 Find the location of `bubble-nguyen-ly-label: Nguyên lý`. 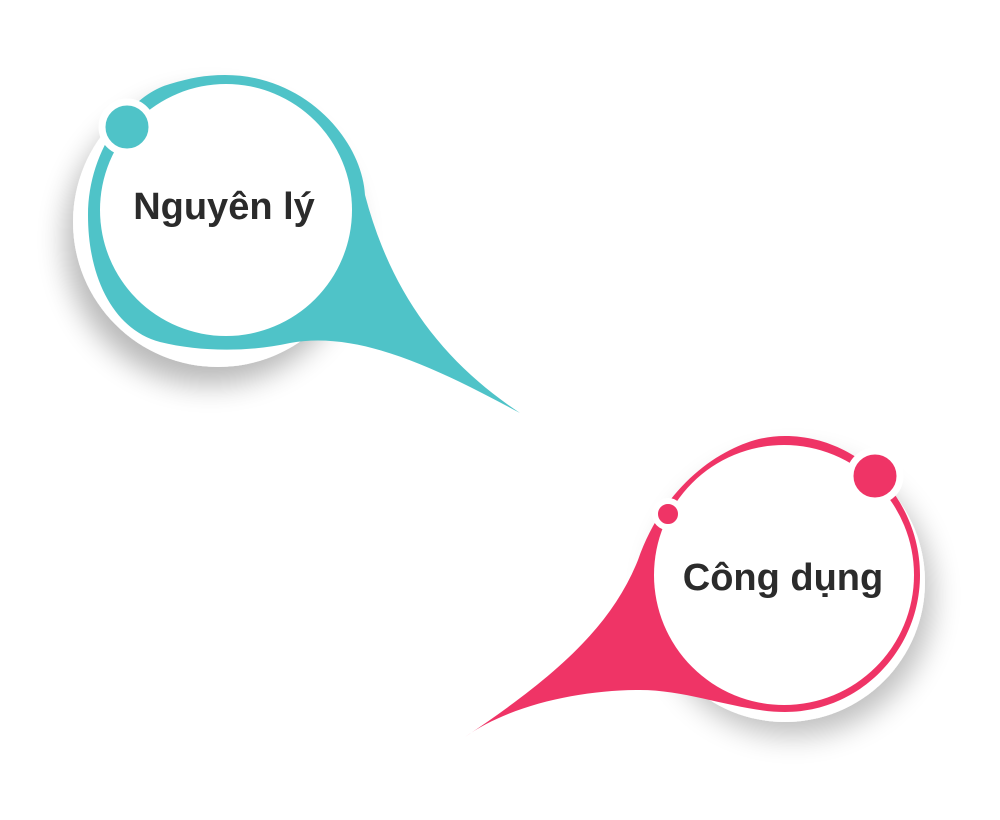

bubble-nguyen-ly-label: Nguyên lý is located at coordinates (224, 207).